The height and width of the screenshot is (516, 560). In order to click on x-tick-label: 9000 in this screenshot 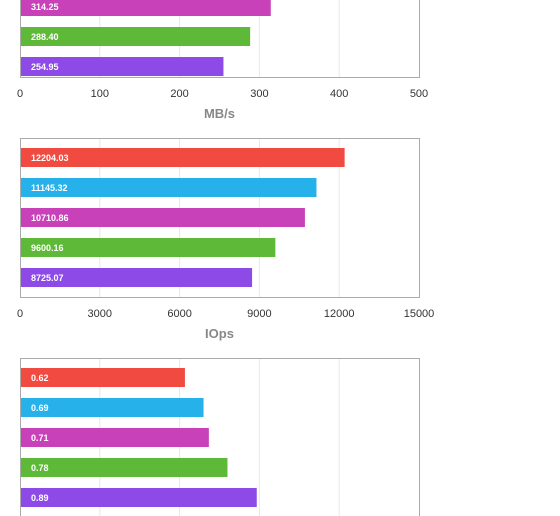, I will do `click(259, 314)`.